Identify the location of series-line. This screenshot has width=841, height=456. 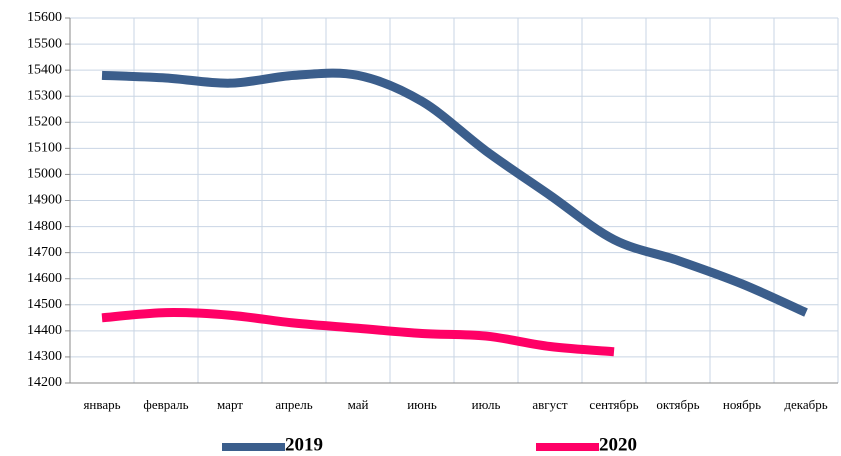
(358, 332).